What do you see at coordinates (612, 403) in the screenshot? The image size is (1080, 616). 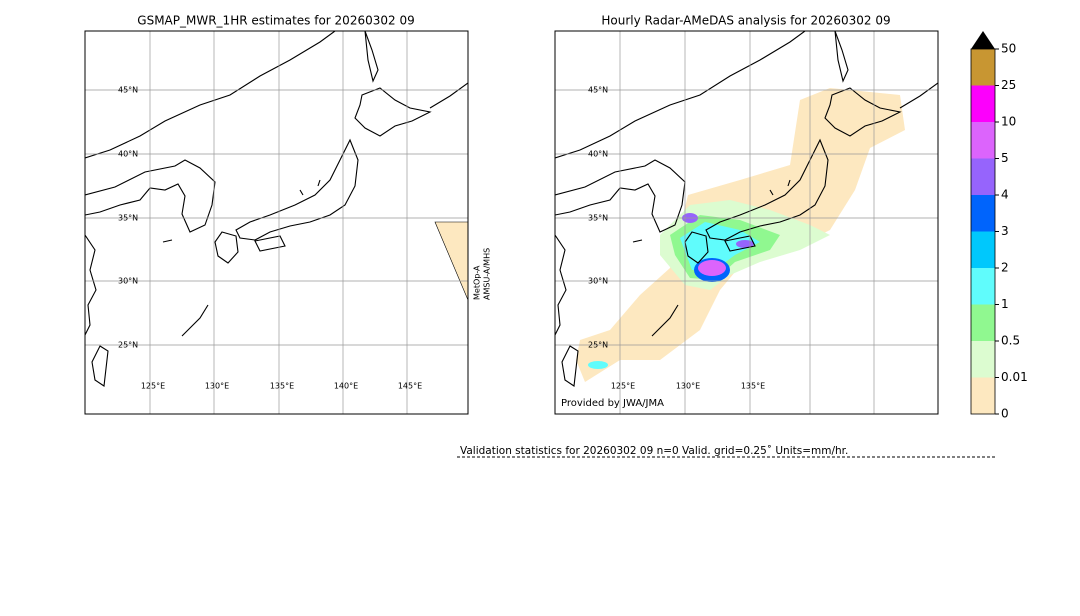 I see `credit: Provided by JWA/JMA` at bounding box center [612, 403].